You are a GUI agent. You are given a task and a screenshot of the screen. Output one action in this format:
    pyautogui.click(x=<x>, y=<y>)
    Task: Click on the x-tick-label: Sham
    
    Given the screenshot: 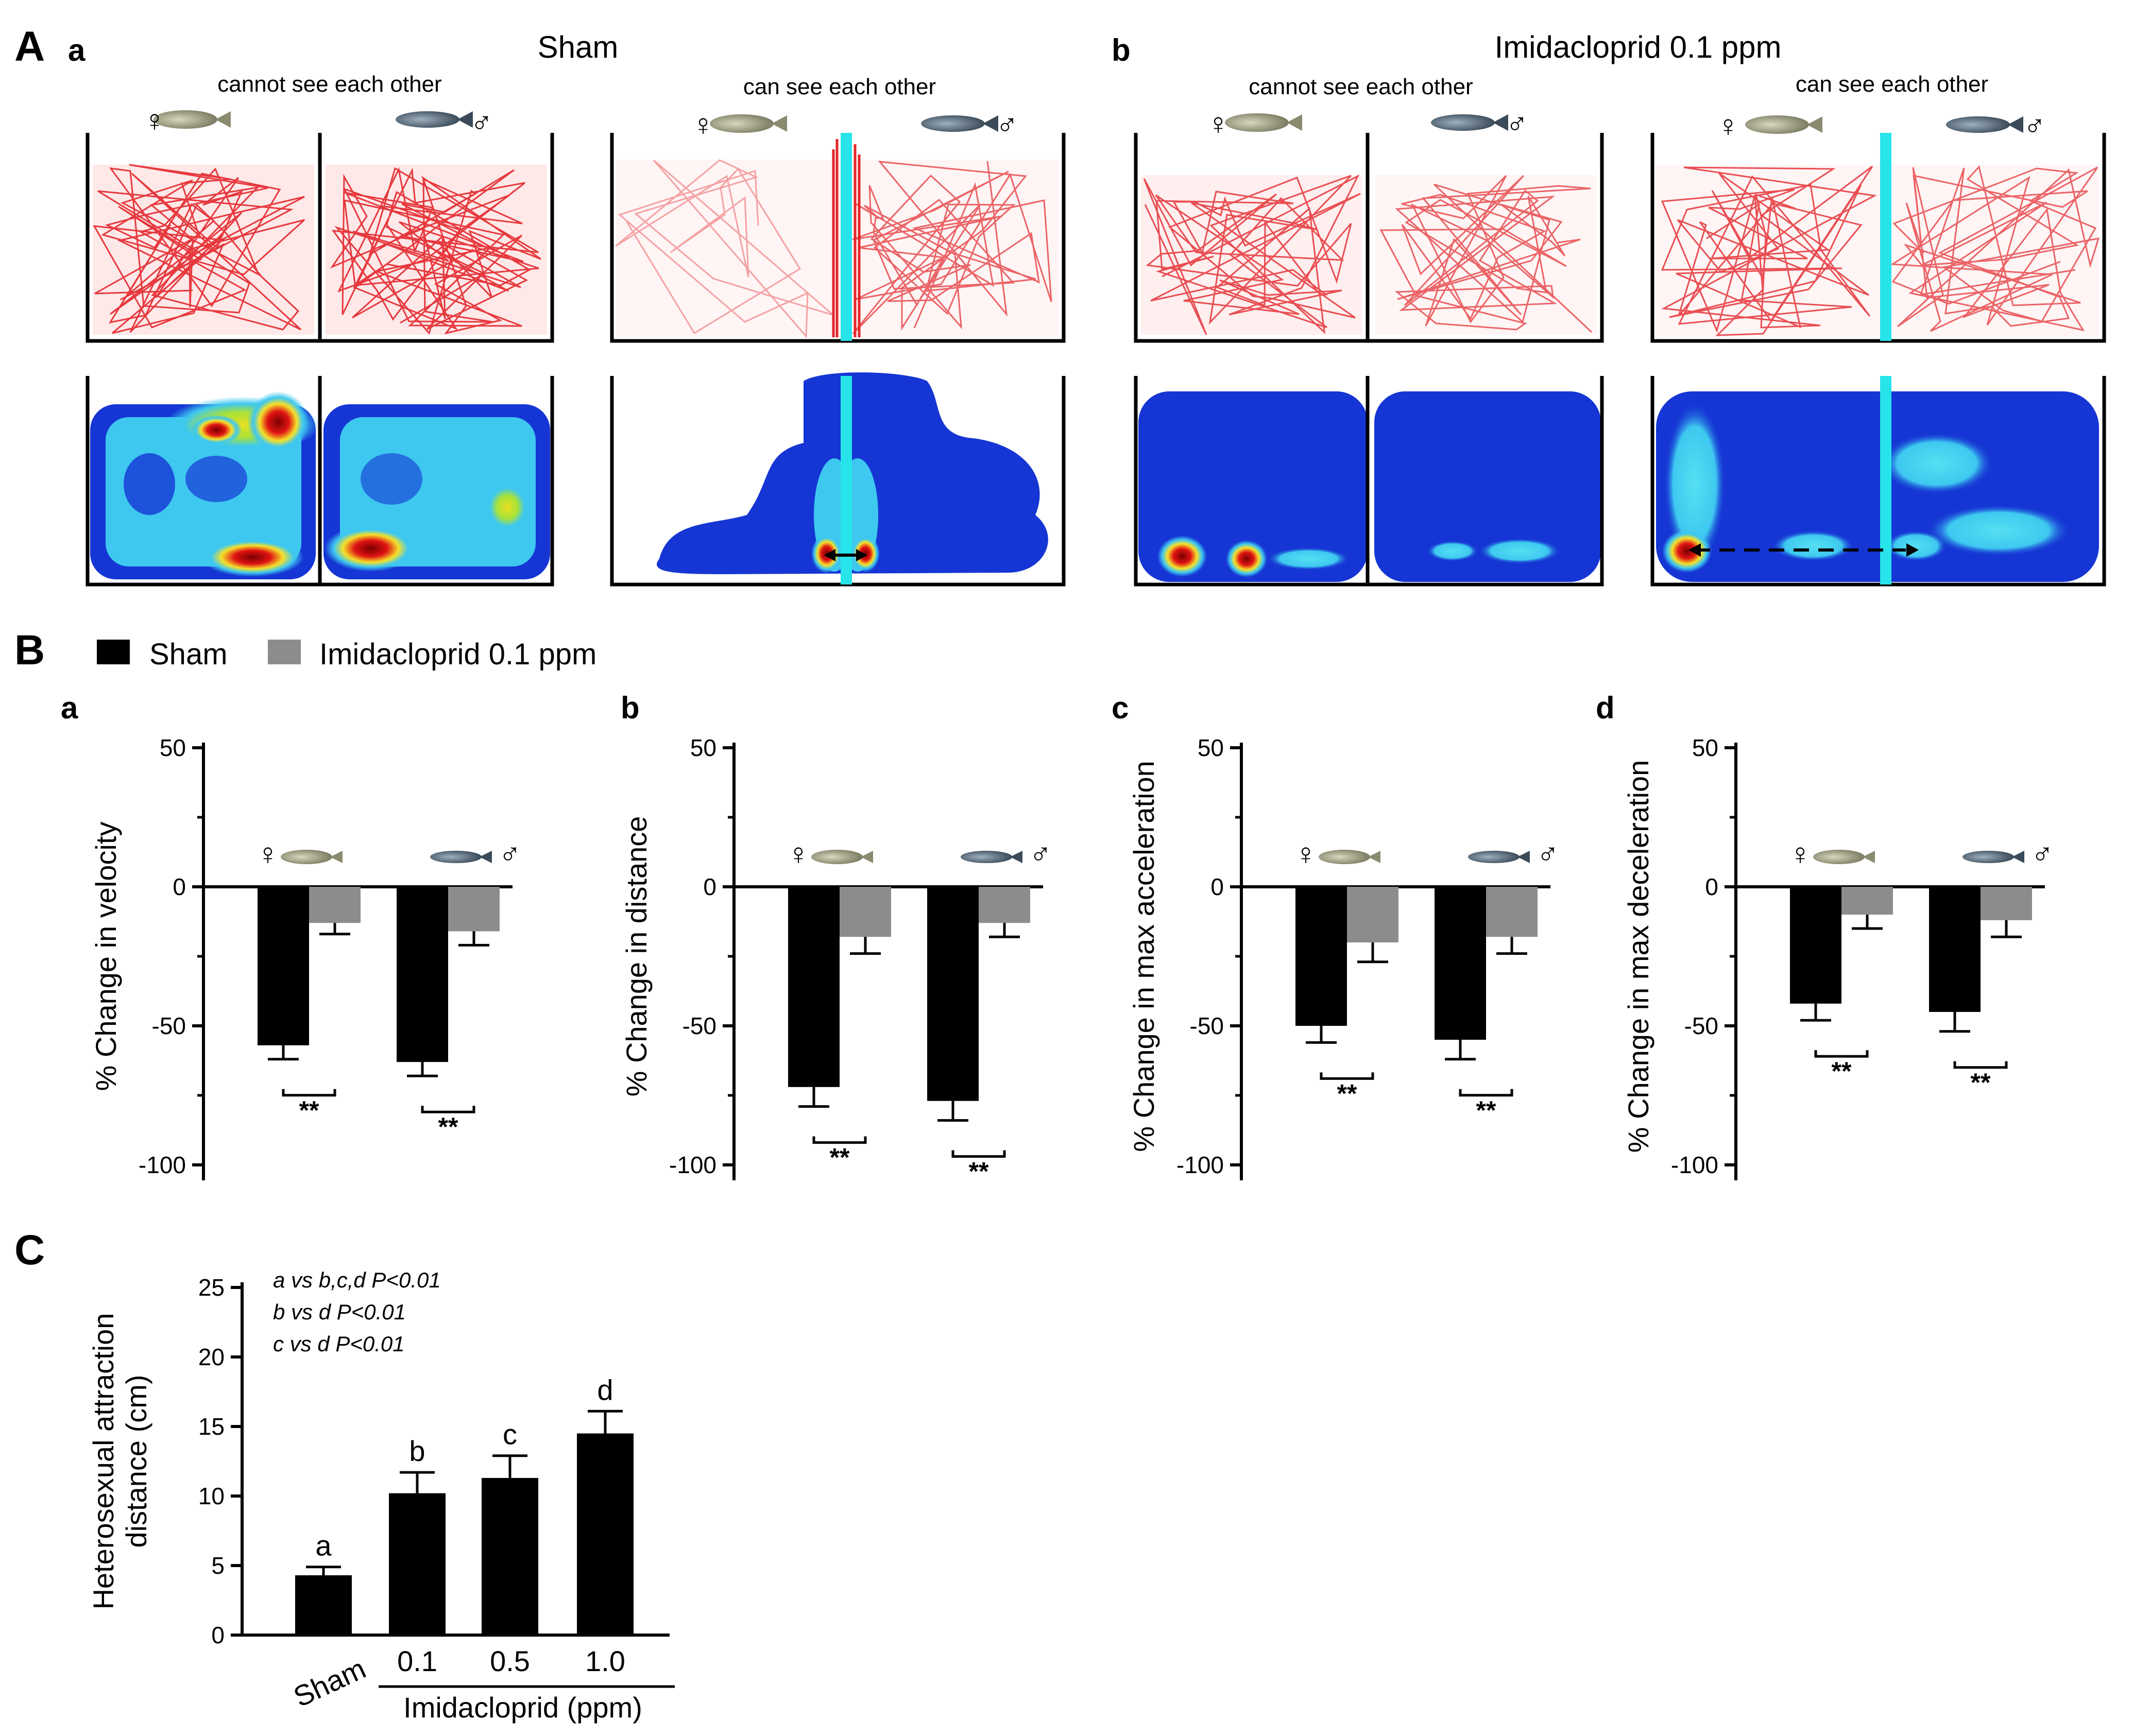 What is the action you would take?
    pyautogui.click(x=329, y=1683)
    